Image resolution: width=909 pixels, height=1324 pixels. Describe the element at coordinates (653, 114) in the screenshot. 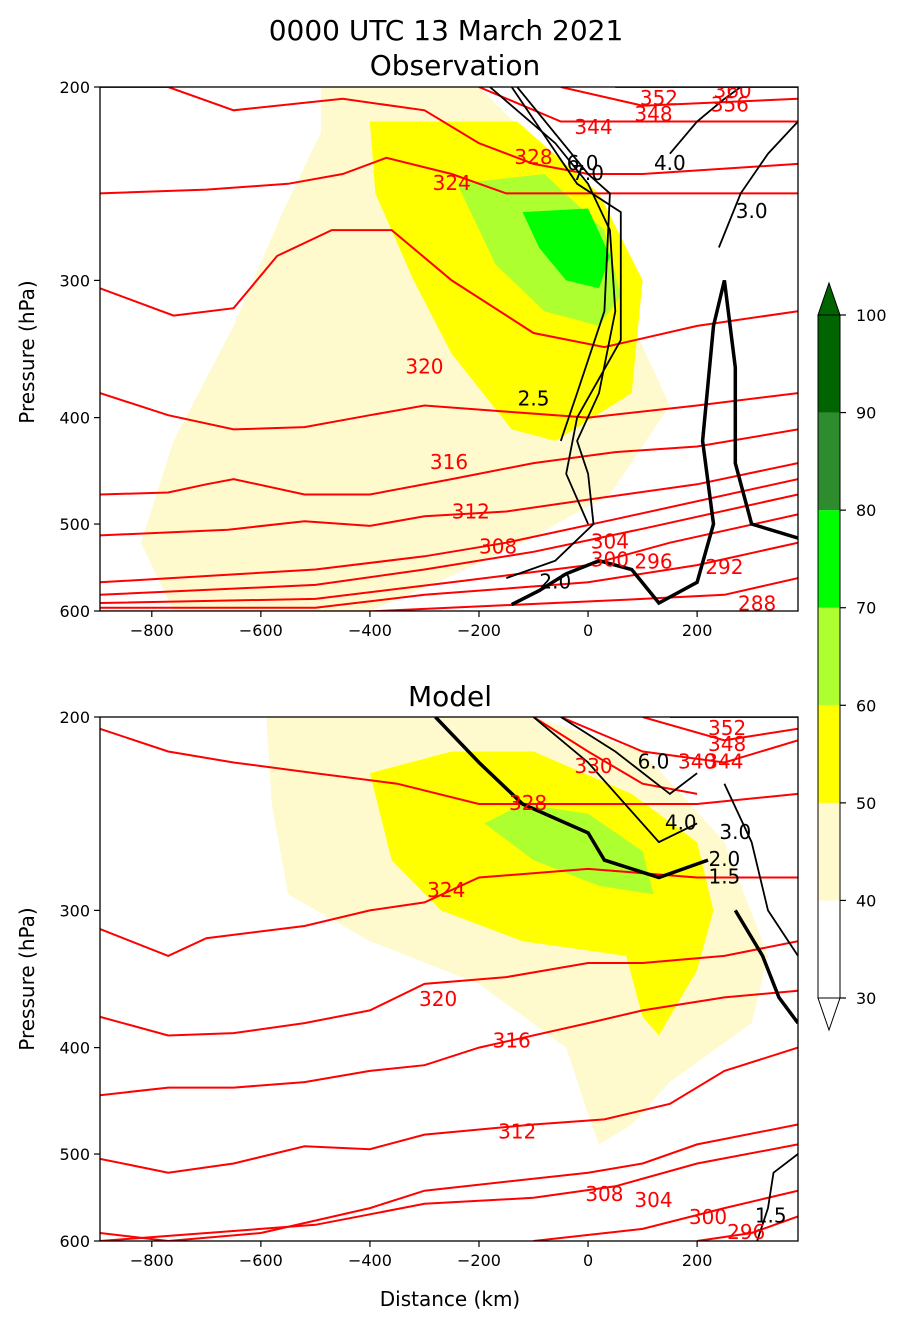

I see `theta-contour-label: 348` at that location.